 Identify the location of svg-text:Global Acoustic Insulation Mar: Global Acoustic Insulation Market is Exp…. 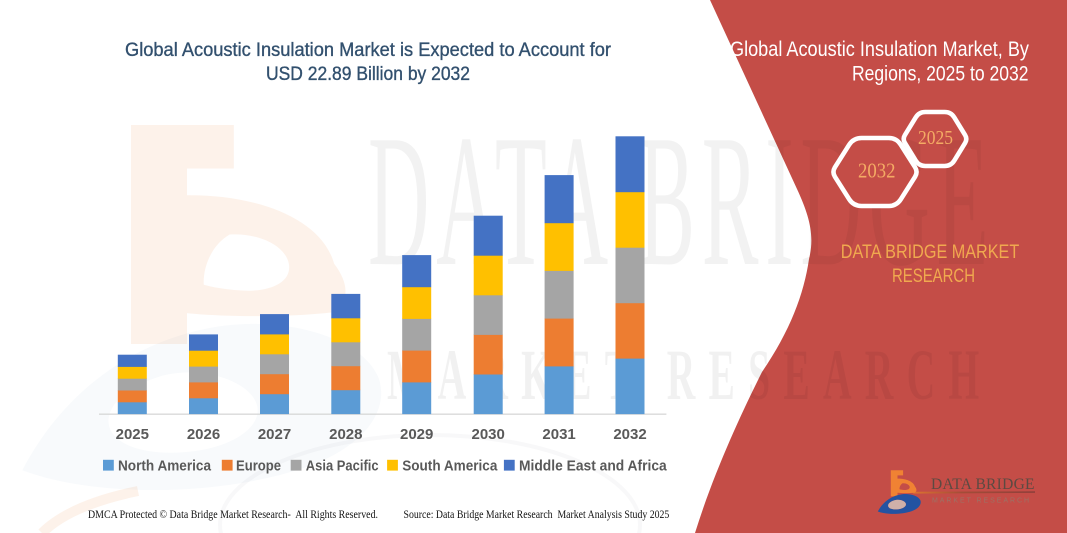
(368, 50).